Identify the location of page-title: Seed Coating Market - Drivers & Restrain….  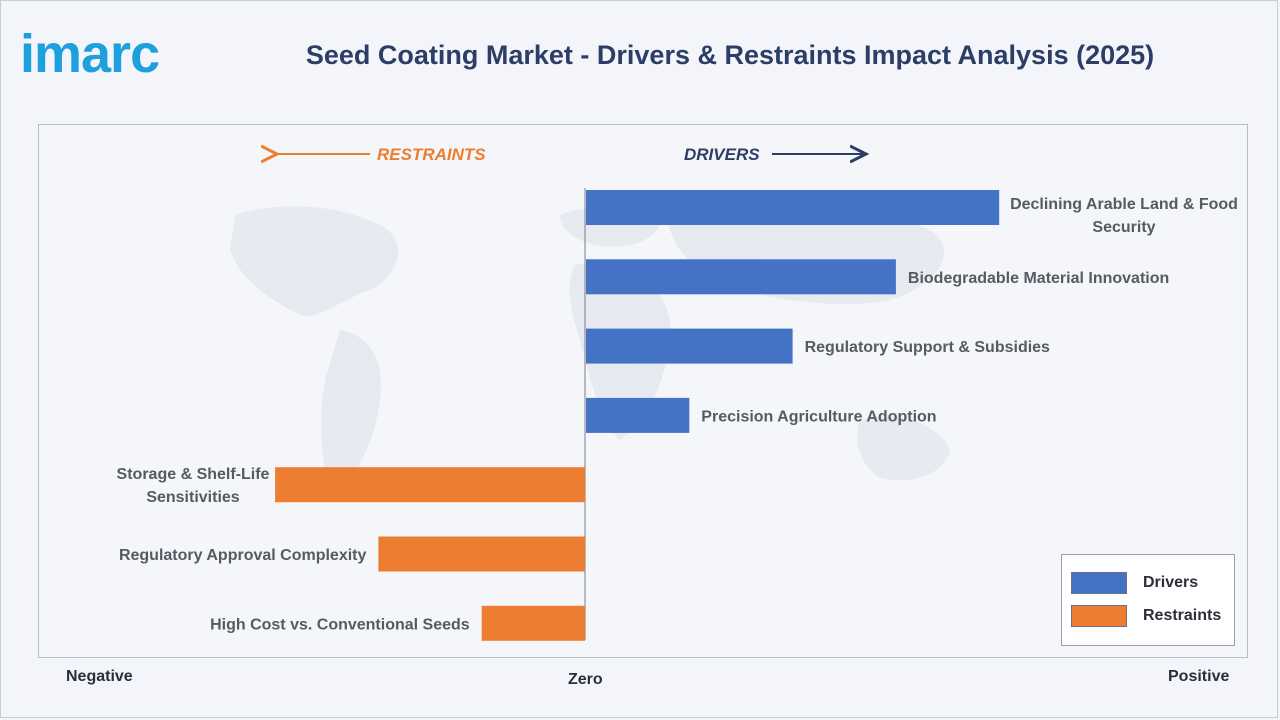
(730, 55).